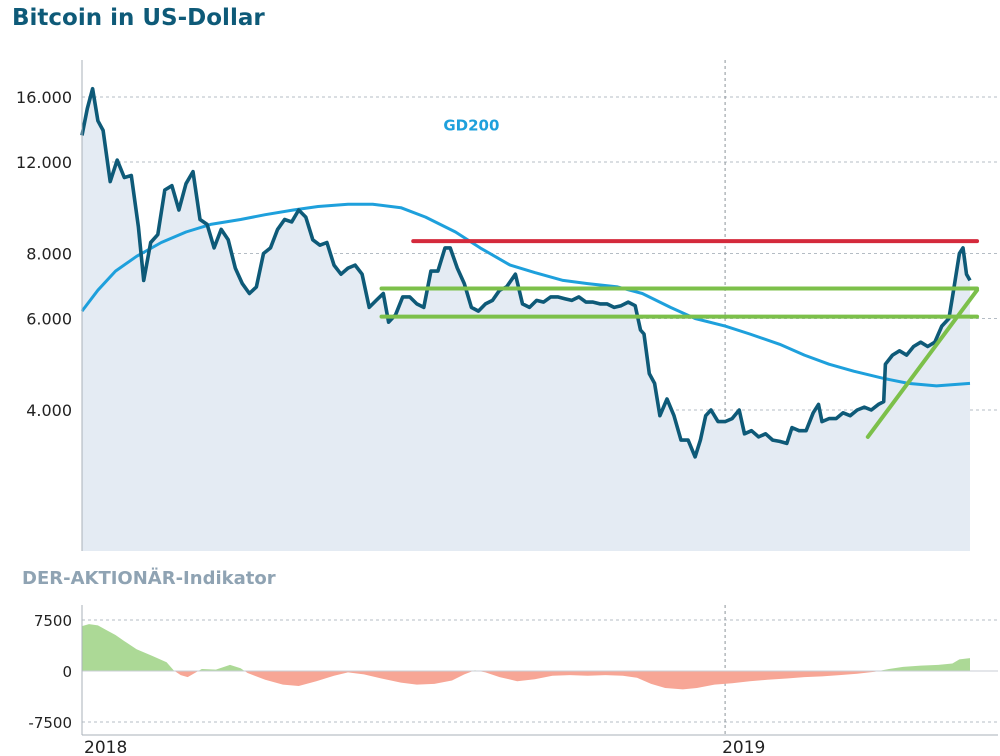  I want to click on indicator-y-tick-labels: 7500 0 -7500, so click(50, 672).